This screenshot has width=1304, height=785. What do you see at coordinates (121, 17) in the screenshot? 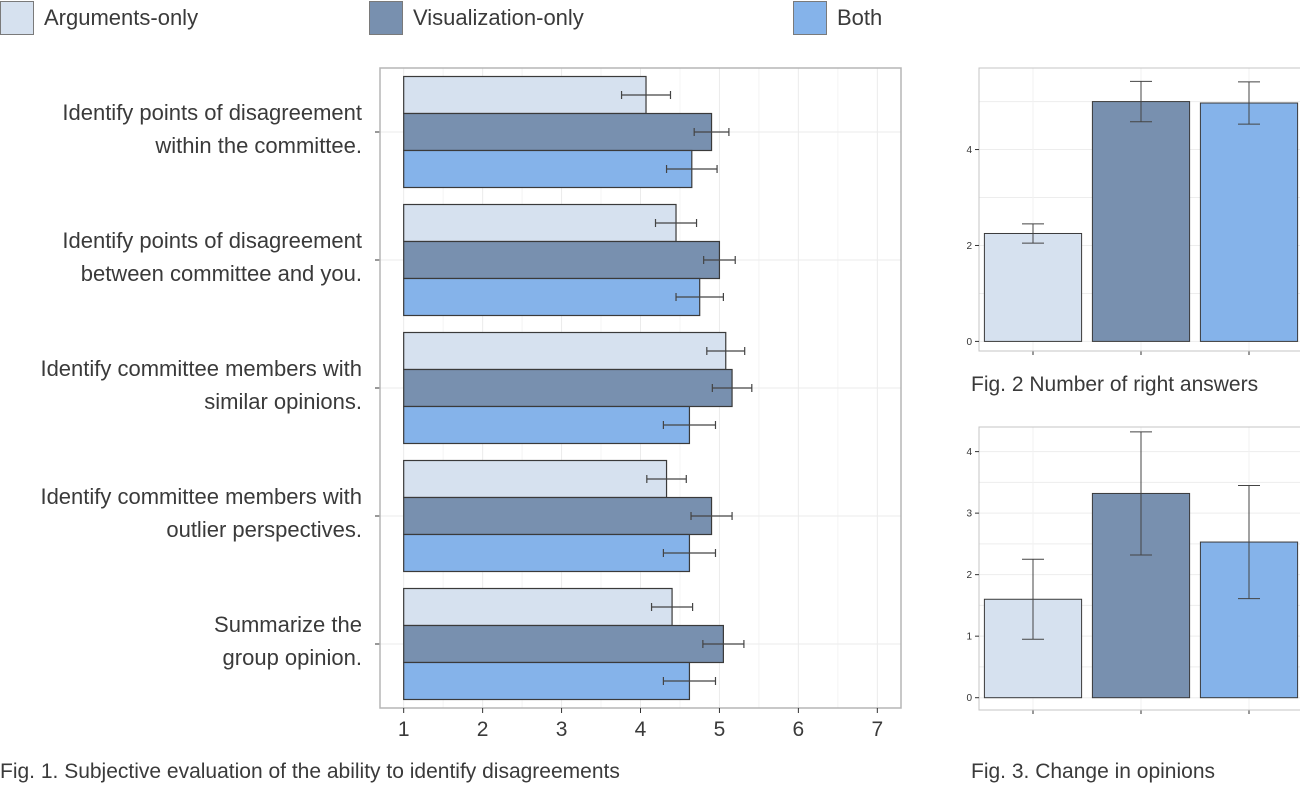
I see `legend-label-arguments-only: Arguments-only` at bounding box center [121, 17].